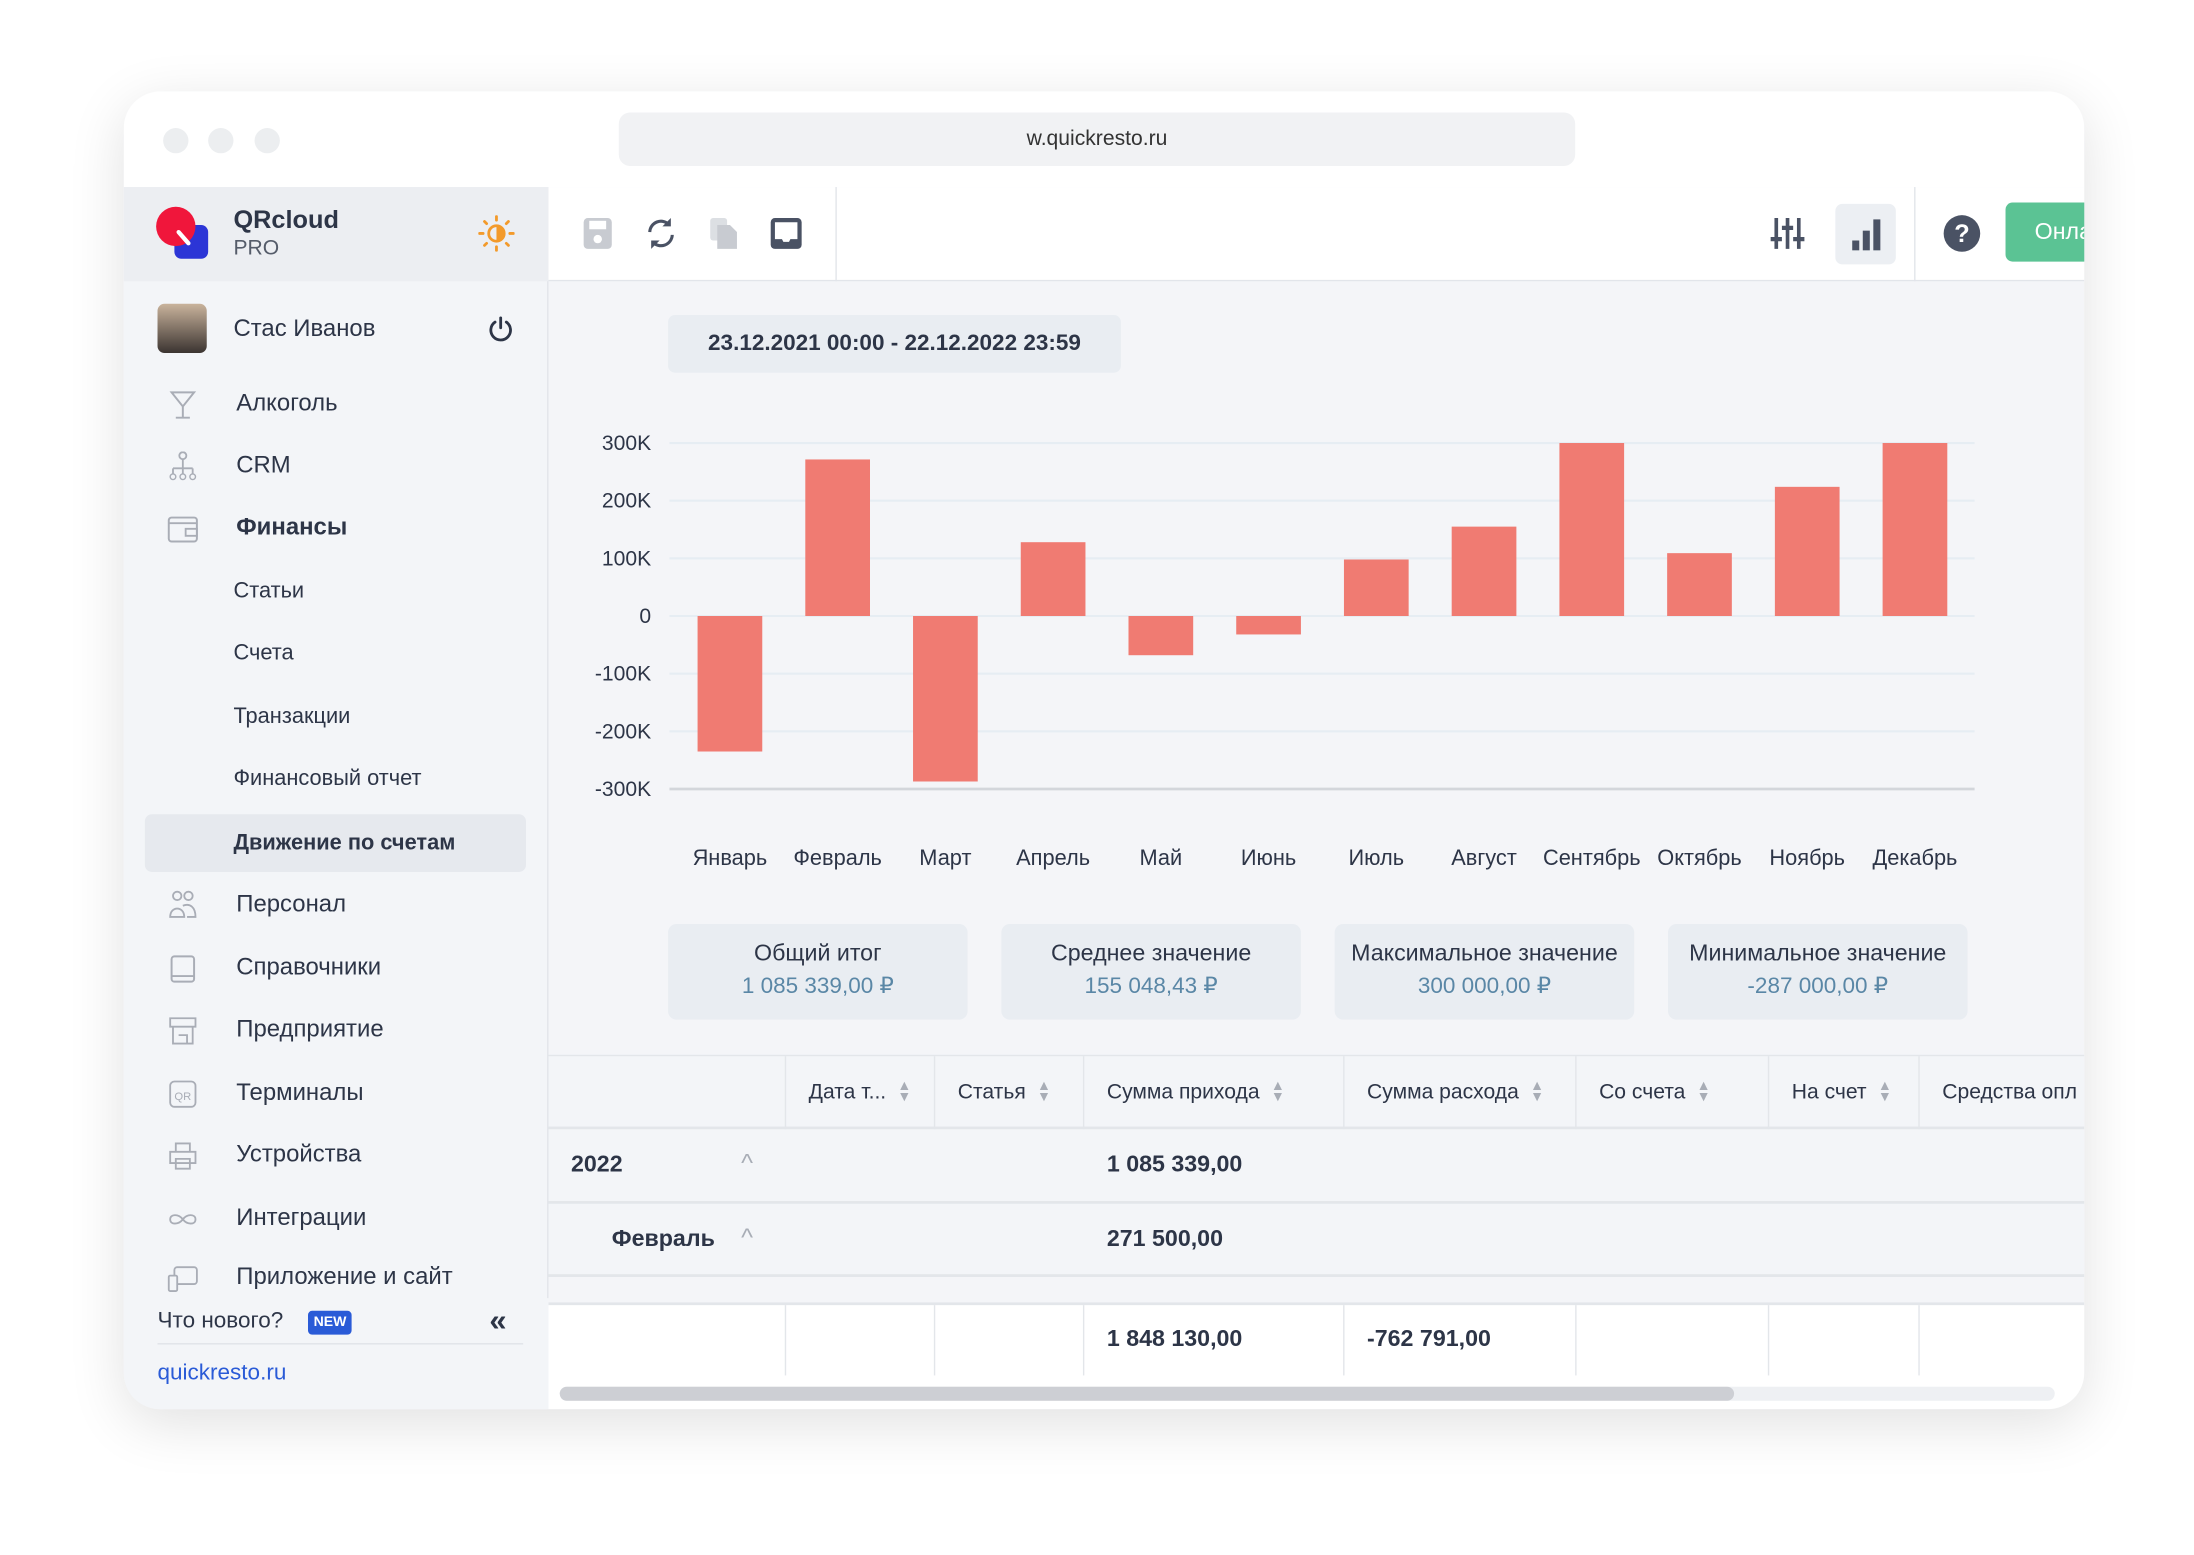 This screenshot has width=2194, height=1555. I want to click on x-tick-label: Ноябрь, so click(1807, 857).